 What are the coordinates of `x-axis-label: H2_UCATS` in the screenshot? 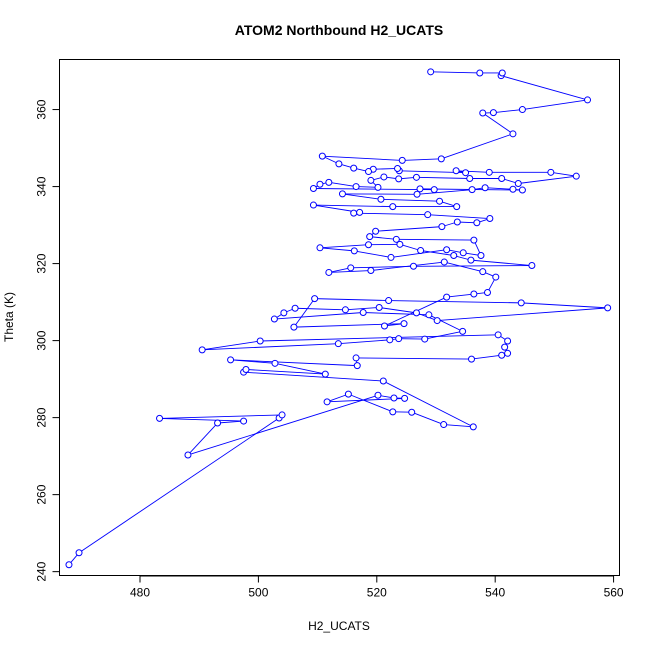 It's located at (339, 626).